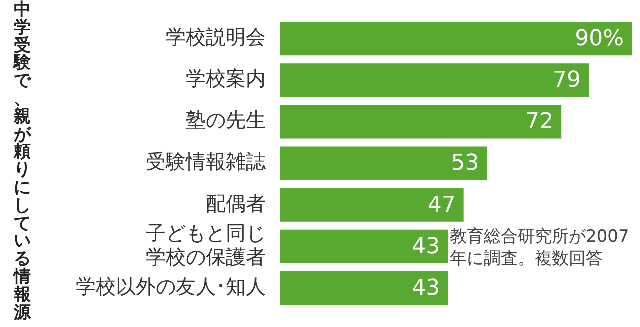  Describe the element at coordinates (236, 203) in the screenshot. I see `y-tick-label: 配偶者` at that location.